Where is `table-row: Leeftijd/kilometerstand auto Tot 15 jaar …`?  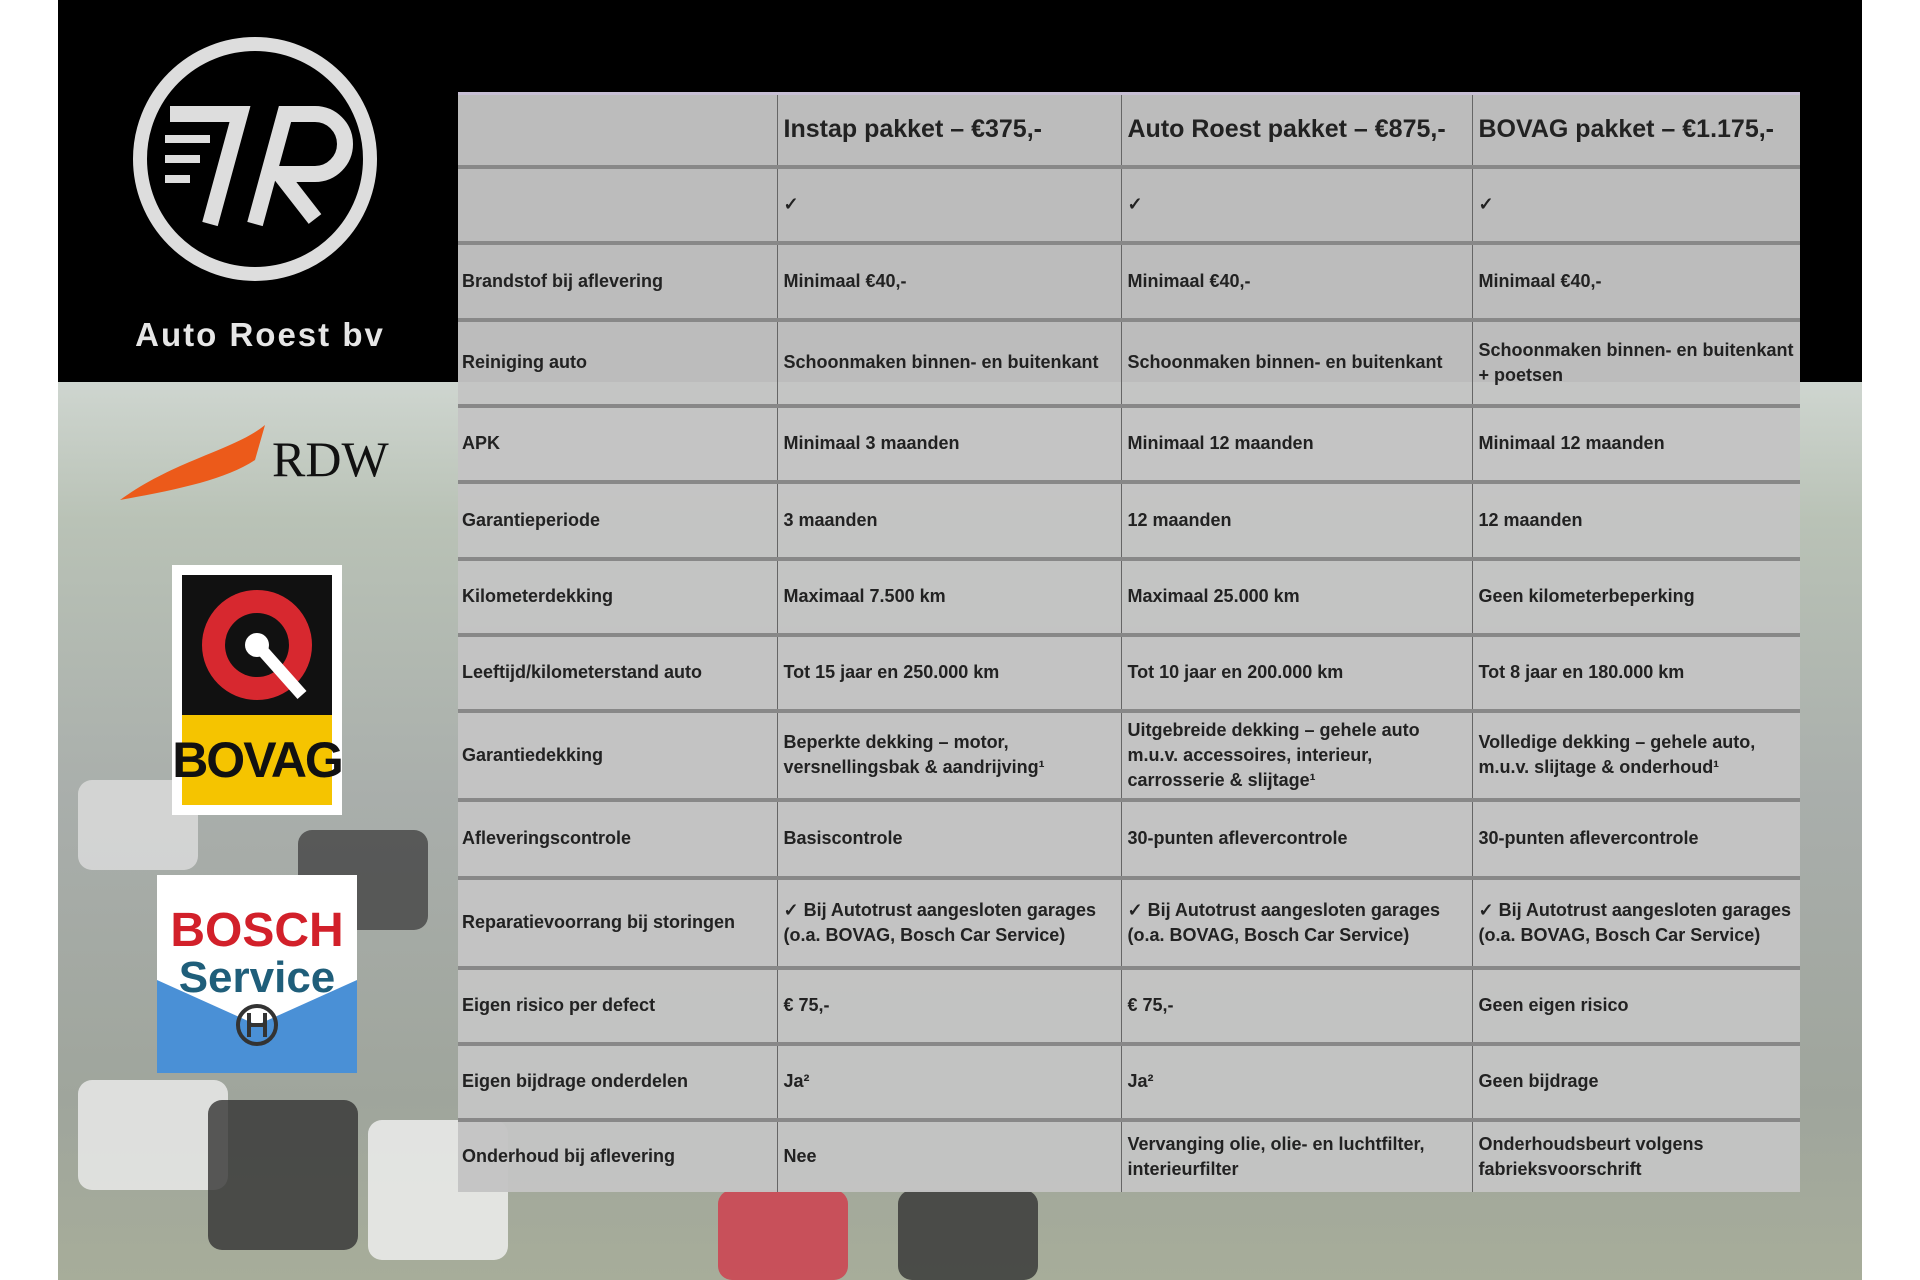
table-row: Leeftijd/kilometerstand auto Tot 15 jaar … is located at coordinates (1129, 671).